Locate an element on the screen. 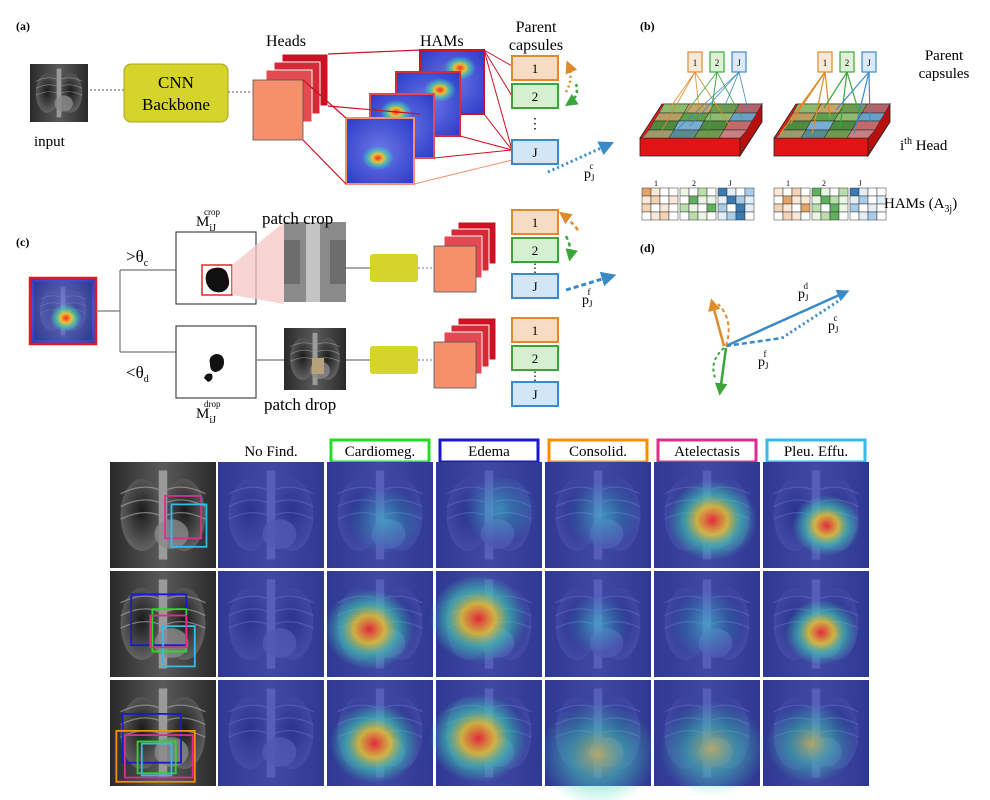 Image resolution: width=990 pixels, height=800 pixels. panel-b-parent-line2: capsules is located at coordinates (944, 74).